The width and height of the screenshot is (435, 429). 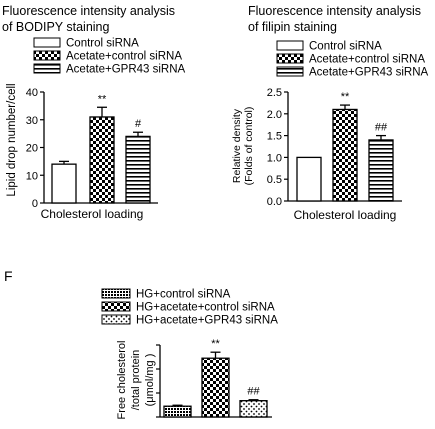 I want to click on significance-label: #, so click(x=138, y=124).